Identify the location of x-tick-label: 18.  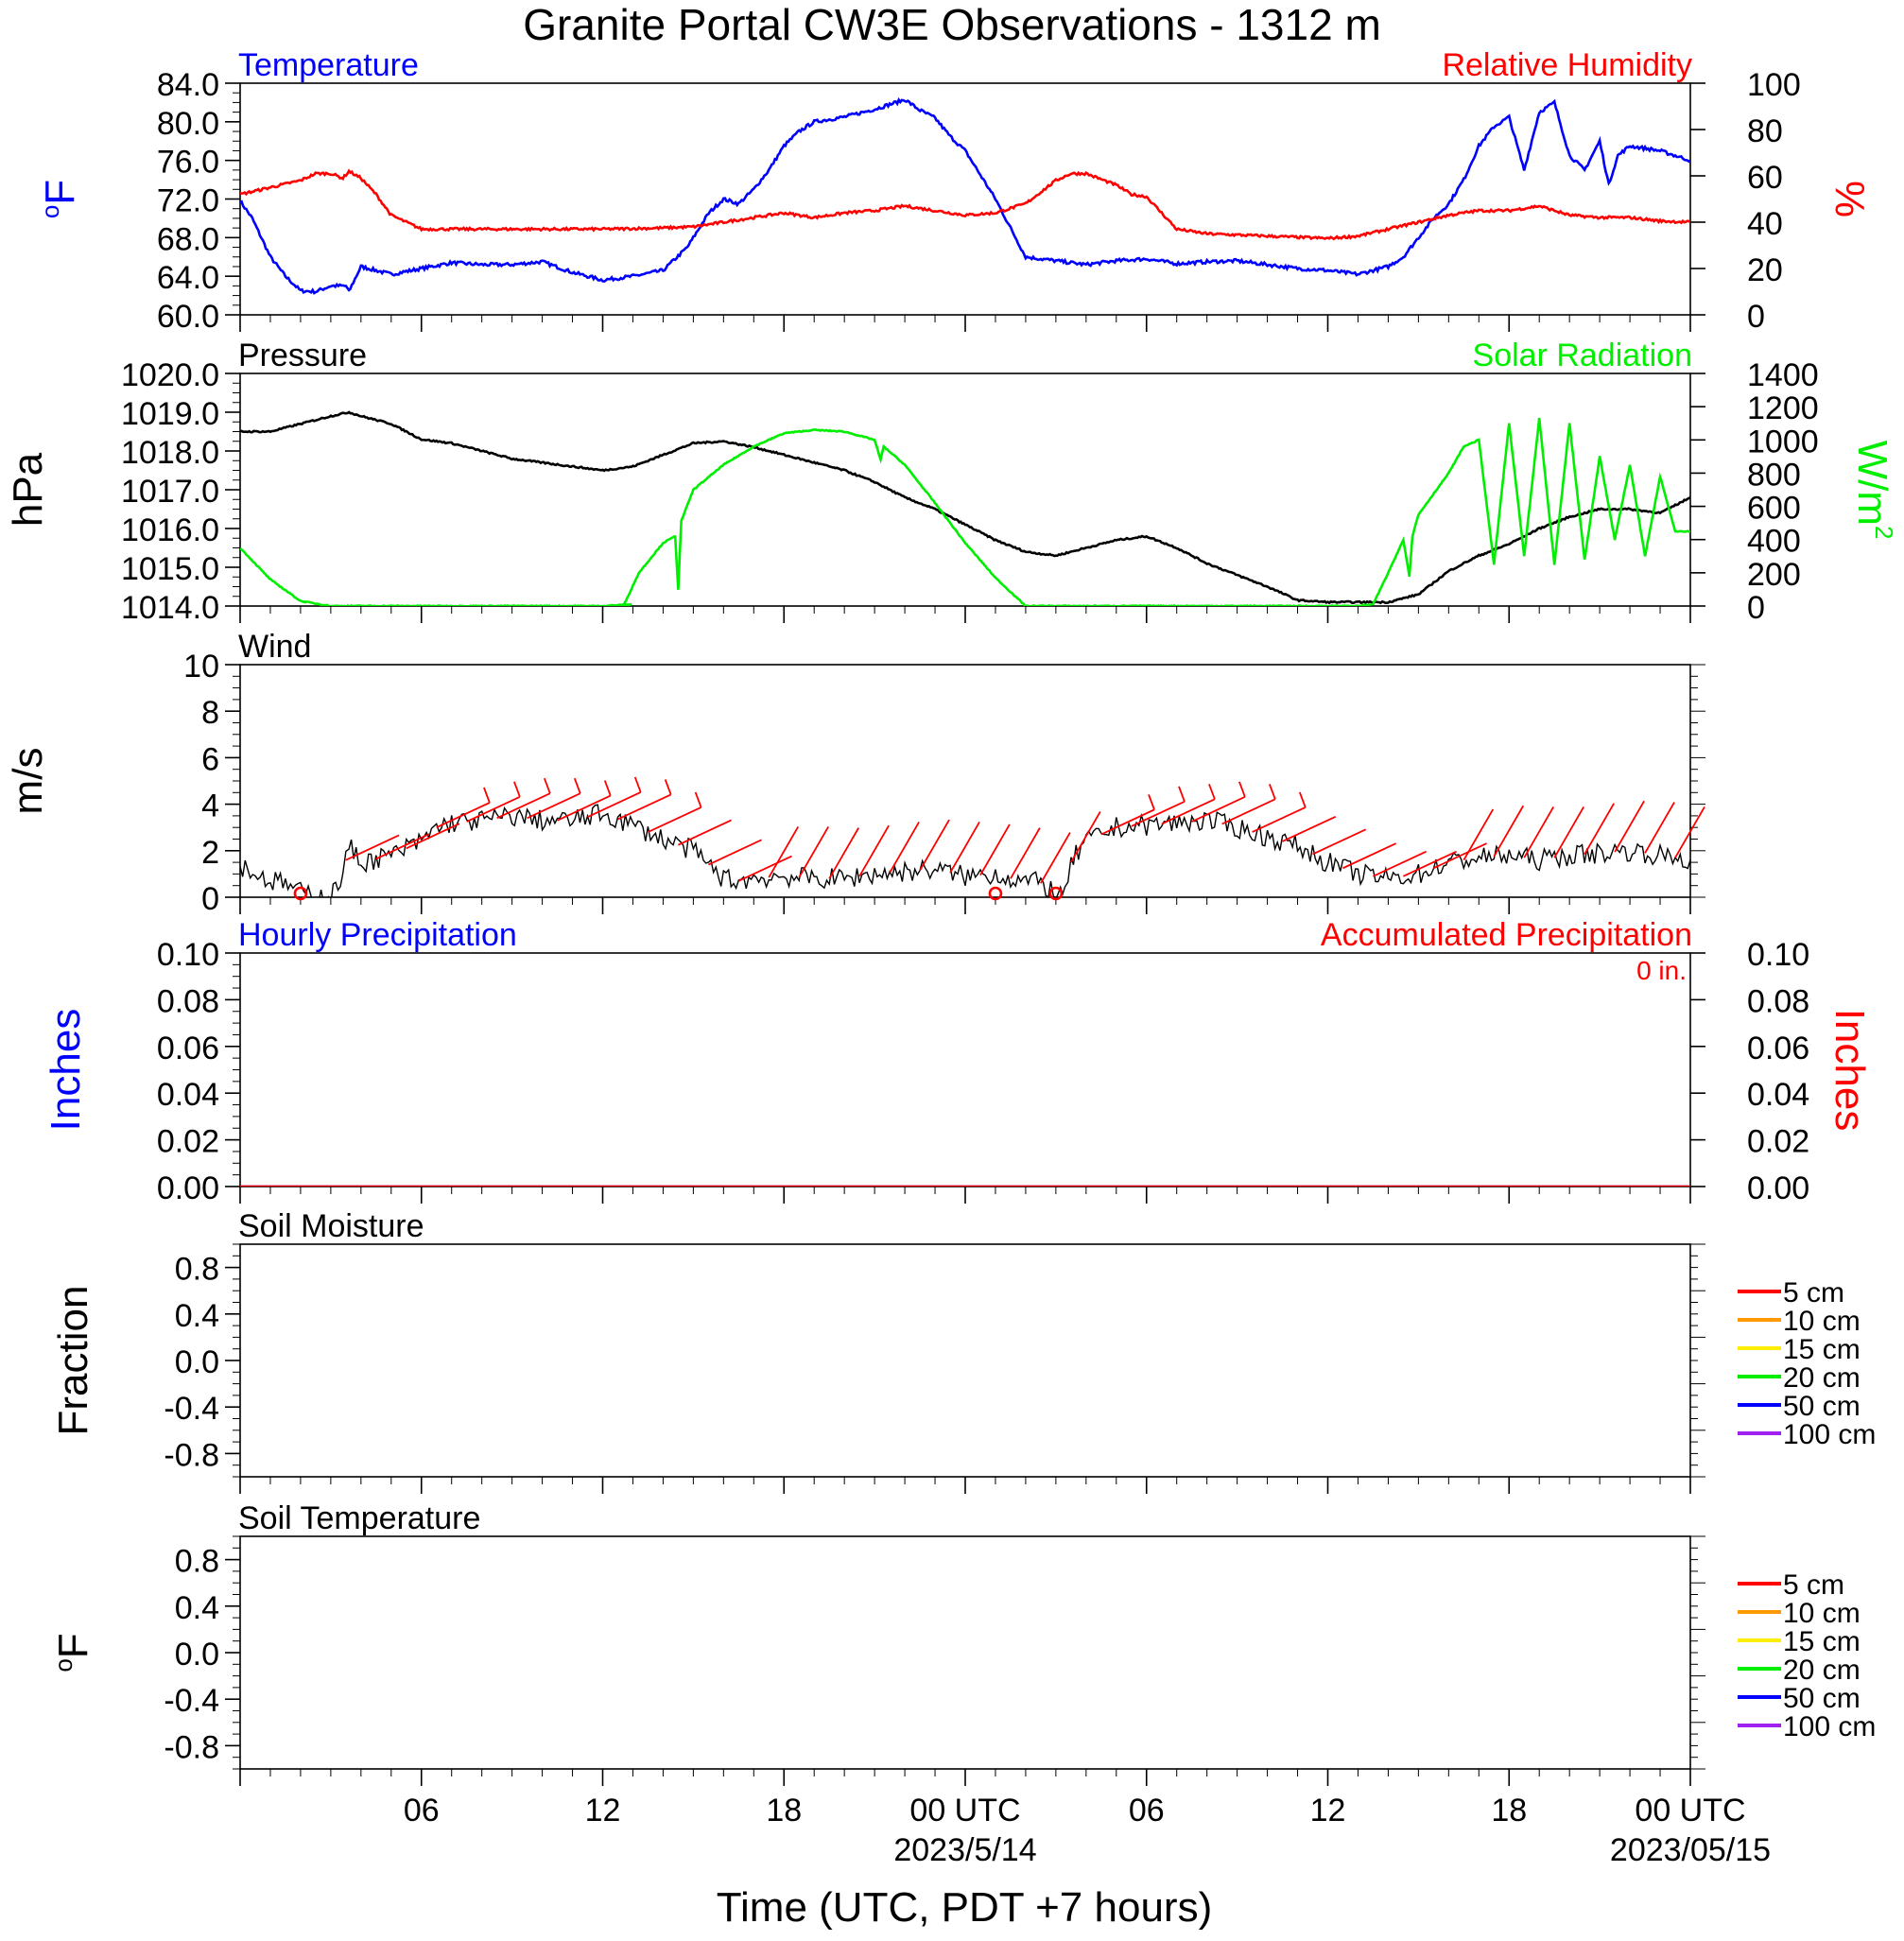
(1509, 1811).